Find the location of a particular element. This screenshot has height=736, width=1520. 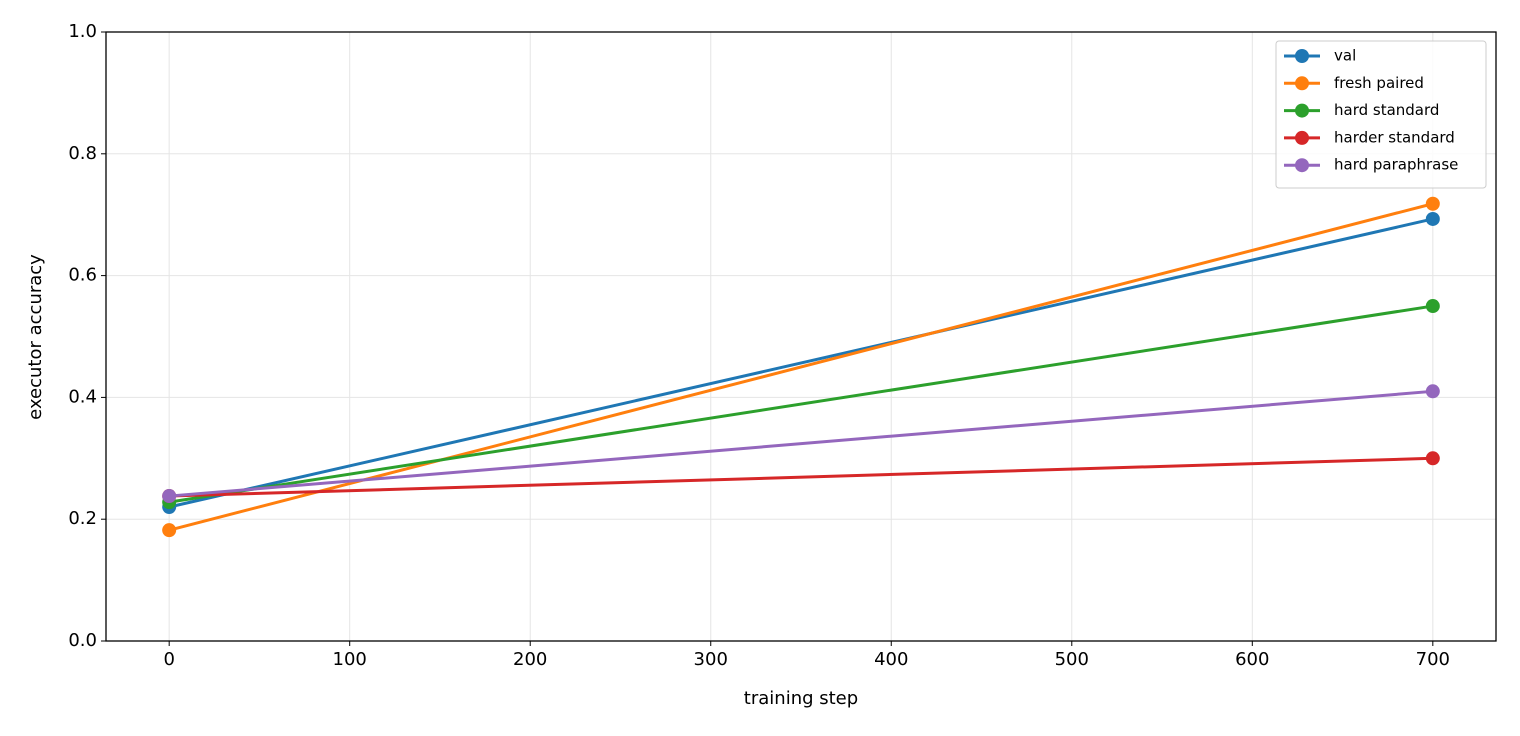

x-tick-label: 400 is located at coordinates (891, 659).